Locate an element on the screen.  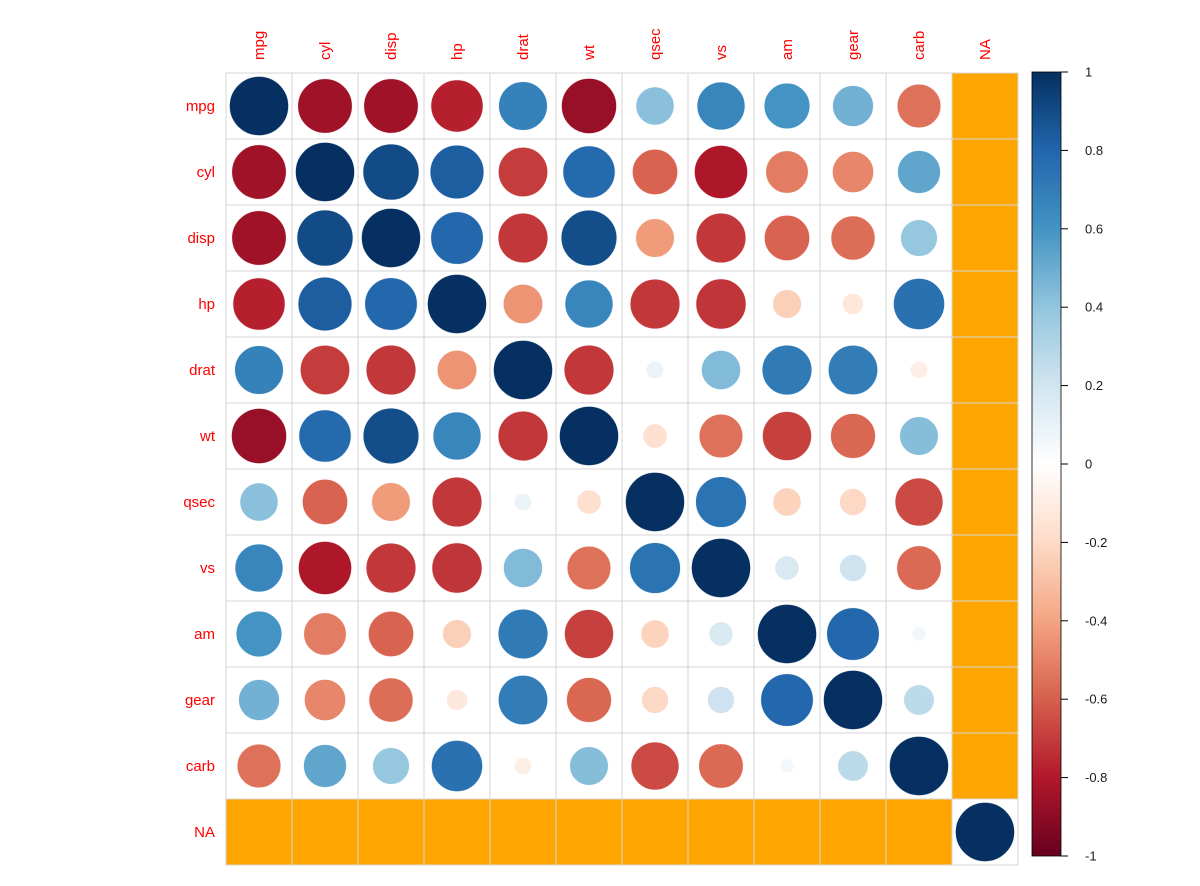
row-labels: mpg cyl disp hp drat wt qsec vs am gear carb NA is located at coordinates (199, 469).